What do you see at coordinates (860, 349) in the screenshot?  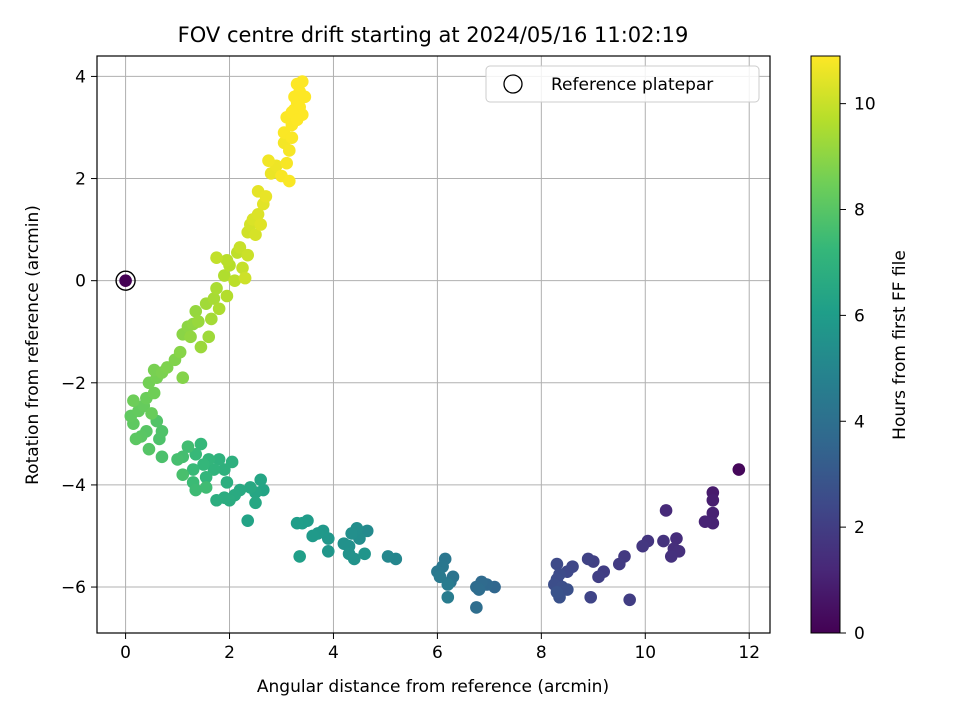 I see `colorbar: 0 2 4 6 8 10 Hours from first FF file` at bounding box center [860, 349].